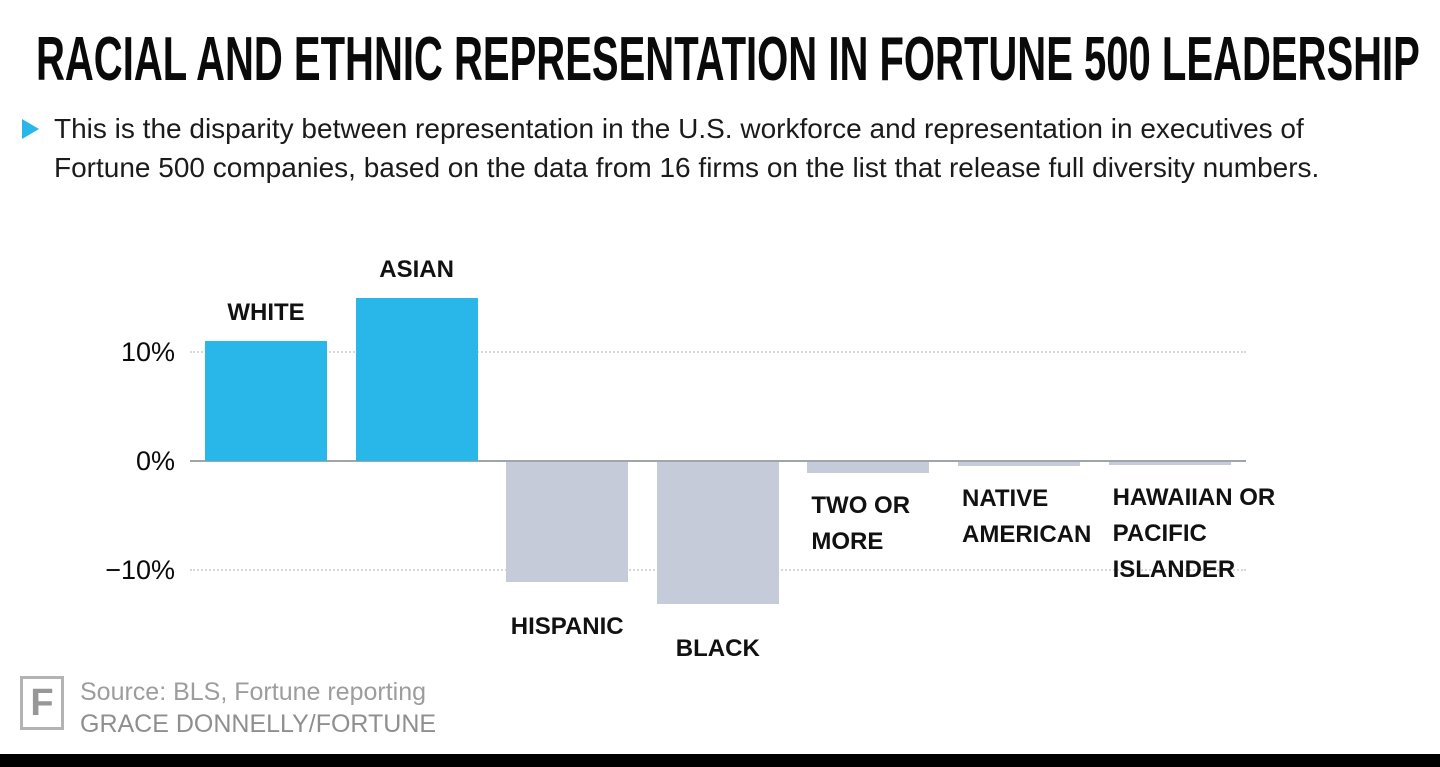  What do you see at coordinates (147, 352) in the screenshot?
I see `y-axis-tick-label: 10%` at bounding box center [147, 352].